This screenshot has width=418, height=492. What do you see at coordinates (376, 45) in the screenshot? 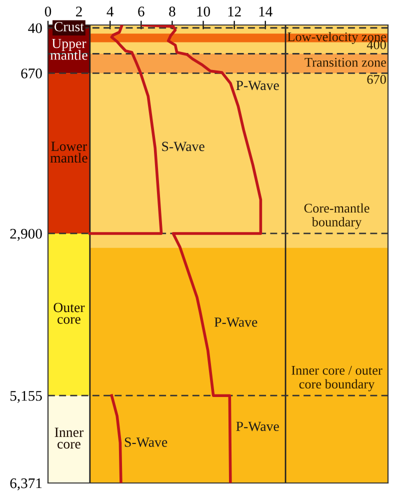
I see `ref-line-label: 400` at bounding box center [376, 45].